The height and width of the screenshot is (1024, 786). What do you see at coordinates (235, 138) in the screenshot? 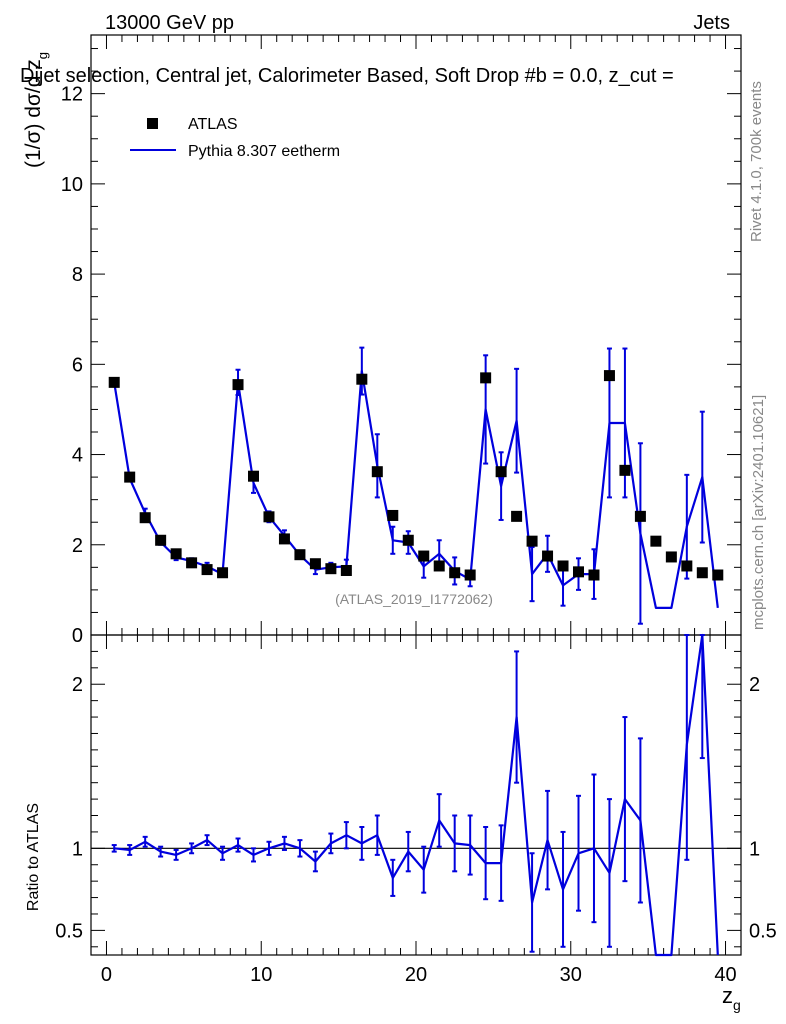
I see `legend: ATLAS Pythia 8.307 eetherm` at bounding box center [235, 138].